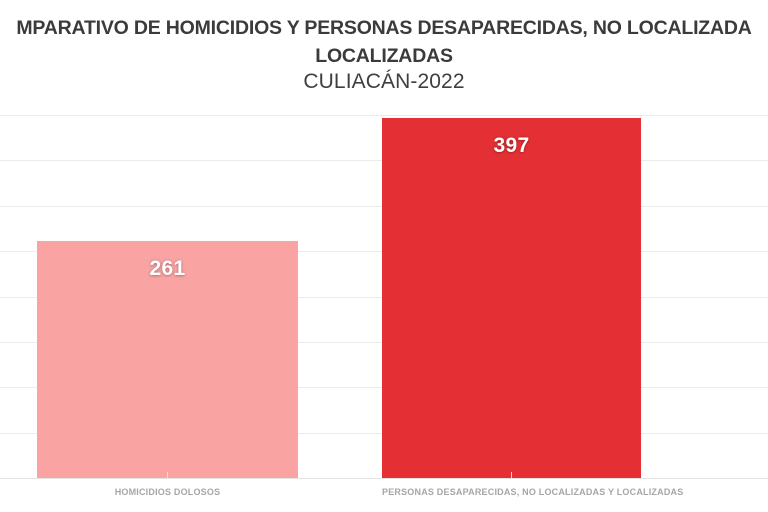  What do you see at coordinates (167, 492) in the screenshot?
I see `category-label-homicidios-dolosos: HOMICIDIOS DOLOSOS` at bounding box center [167, 492].